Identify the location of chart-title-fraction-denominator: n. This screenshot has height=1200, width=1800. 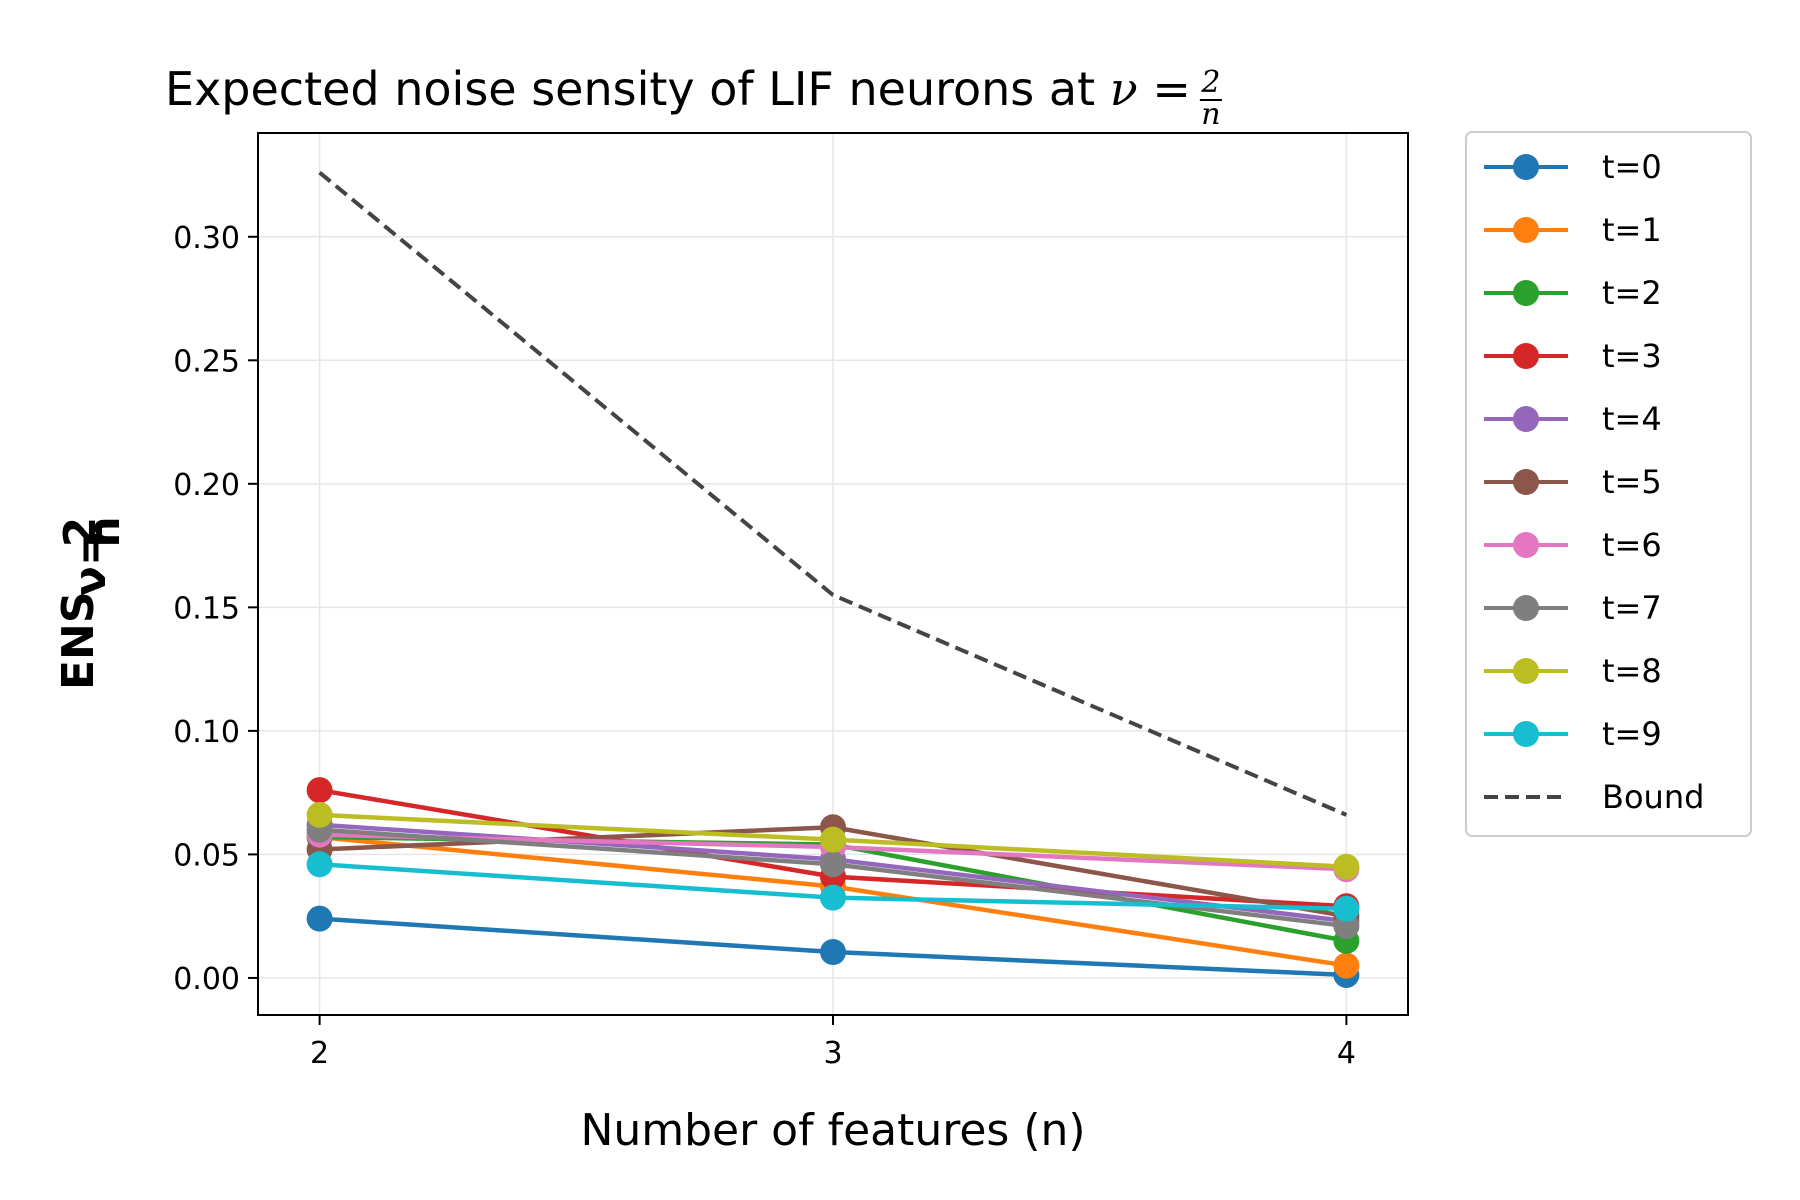
(1210, 114).